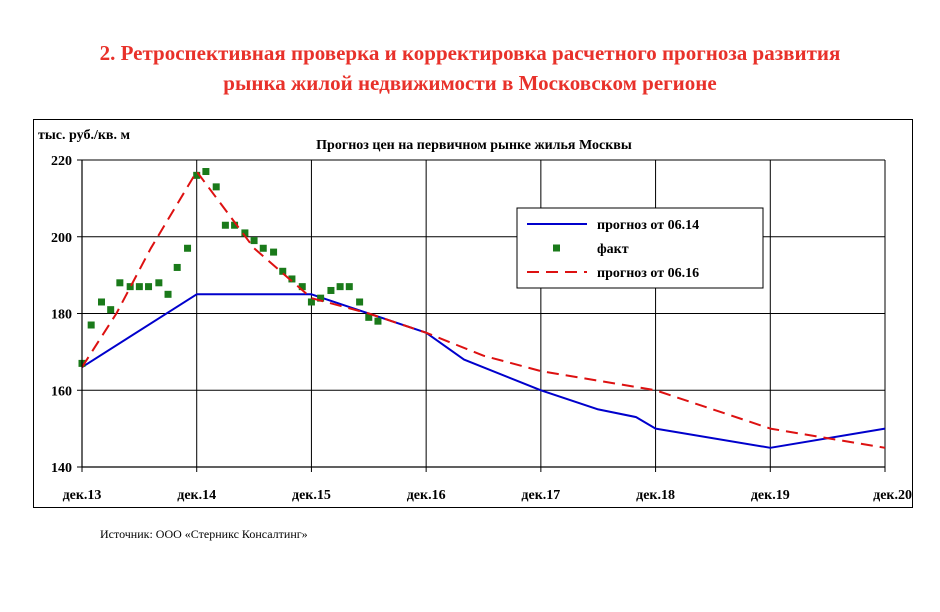  I want to click on y-tick-label: 200, so click(61, 238).